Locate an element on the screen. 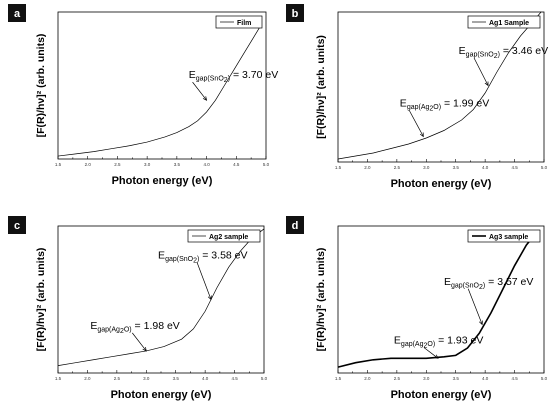  band-gap-annotation: Egap(SnO2) = 3.70 eV is located at coordinates (233, 76).